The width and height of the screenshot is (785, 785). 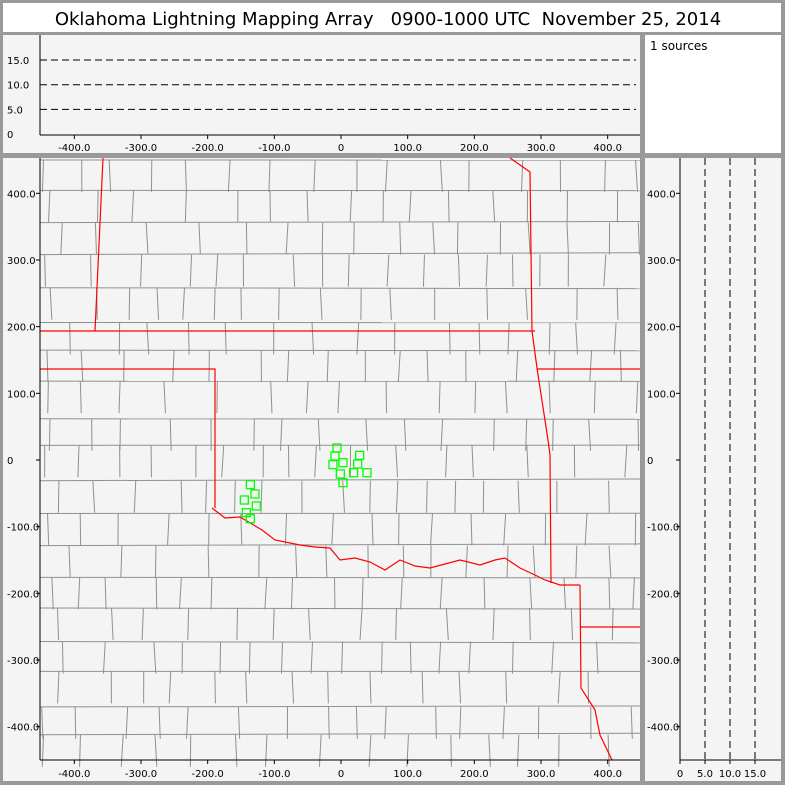 What do you see at coordinates (730, 774) in the screenshot?
I see `x-tick-label: 10.0` at bounding box center [730, 774].